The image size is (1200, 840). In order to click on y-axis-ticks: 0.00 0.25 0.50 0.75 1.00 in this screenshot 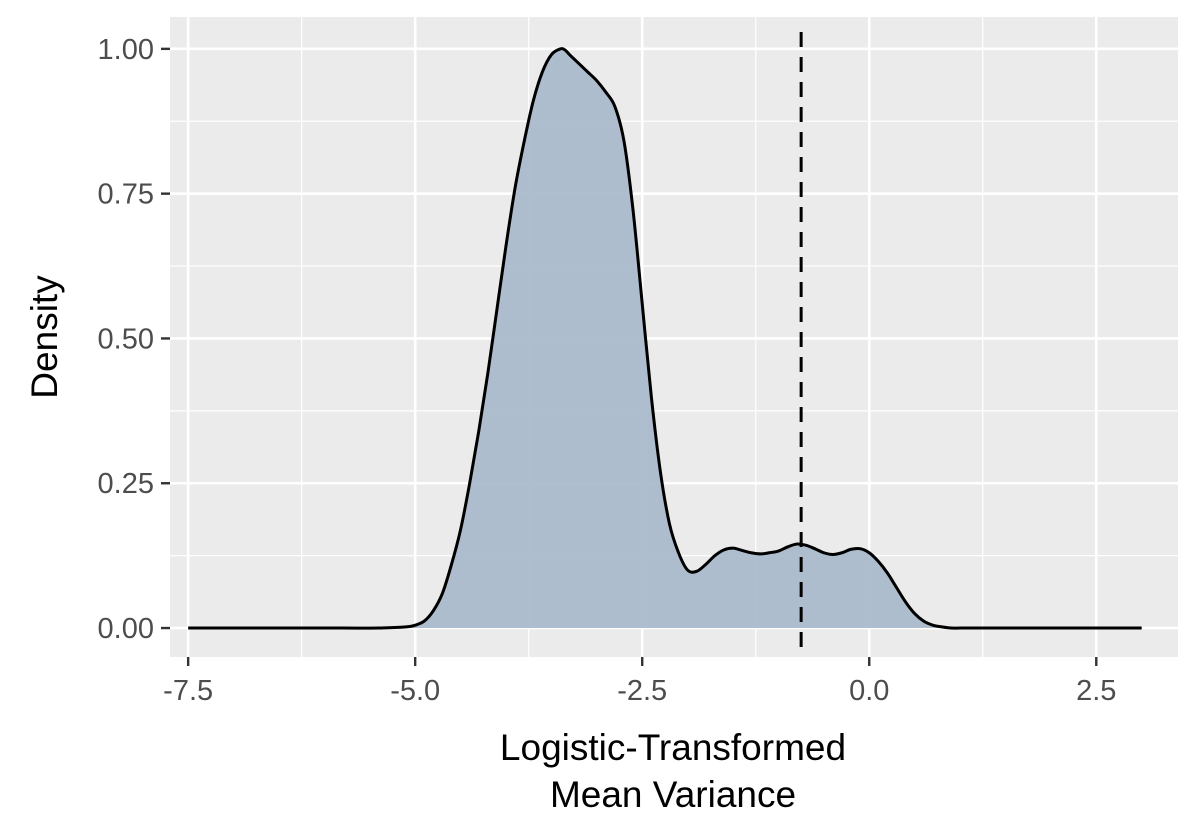, I will do `click(134, 339)`.